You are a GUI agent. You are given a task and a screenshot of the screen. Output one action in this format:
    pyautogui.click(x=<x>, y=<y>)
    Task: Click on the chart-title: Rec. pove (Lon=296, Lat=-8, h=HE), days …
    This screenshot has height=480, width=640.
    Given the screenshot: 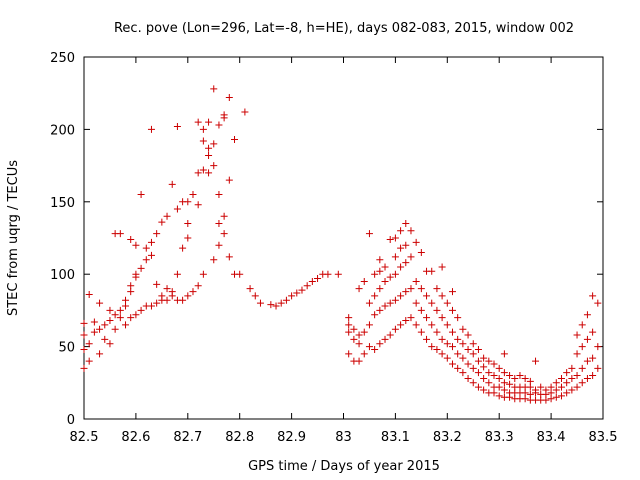 What is the action you would take?
    pyautogui.click(x=344, y=28)
    